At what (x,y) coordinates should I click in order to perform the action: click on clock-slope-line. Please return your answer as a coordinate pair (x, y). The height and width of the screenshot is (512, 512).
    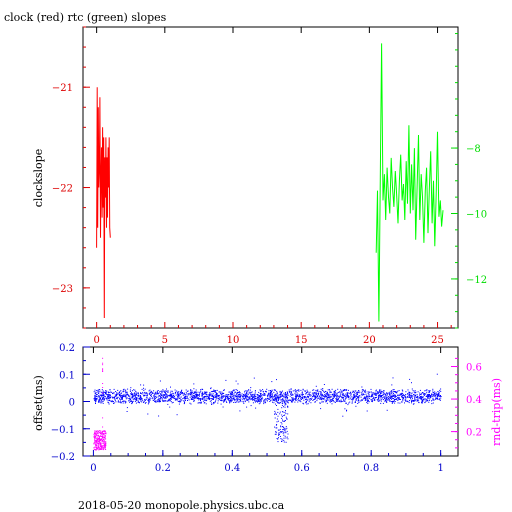
    Looking at the image, I should click on (103, 203).